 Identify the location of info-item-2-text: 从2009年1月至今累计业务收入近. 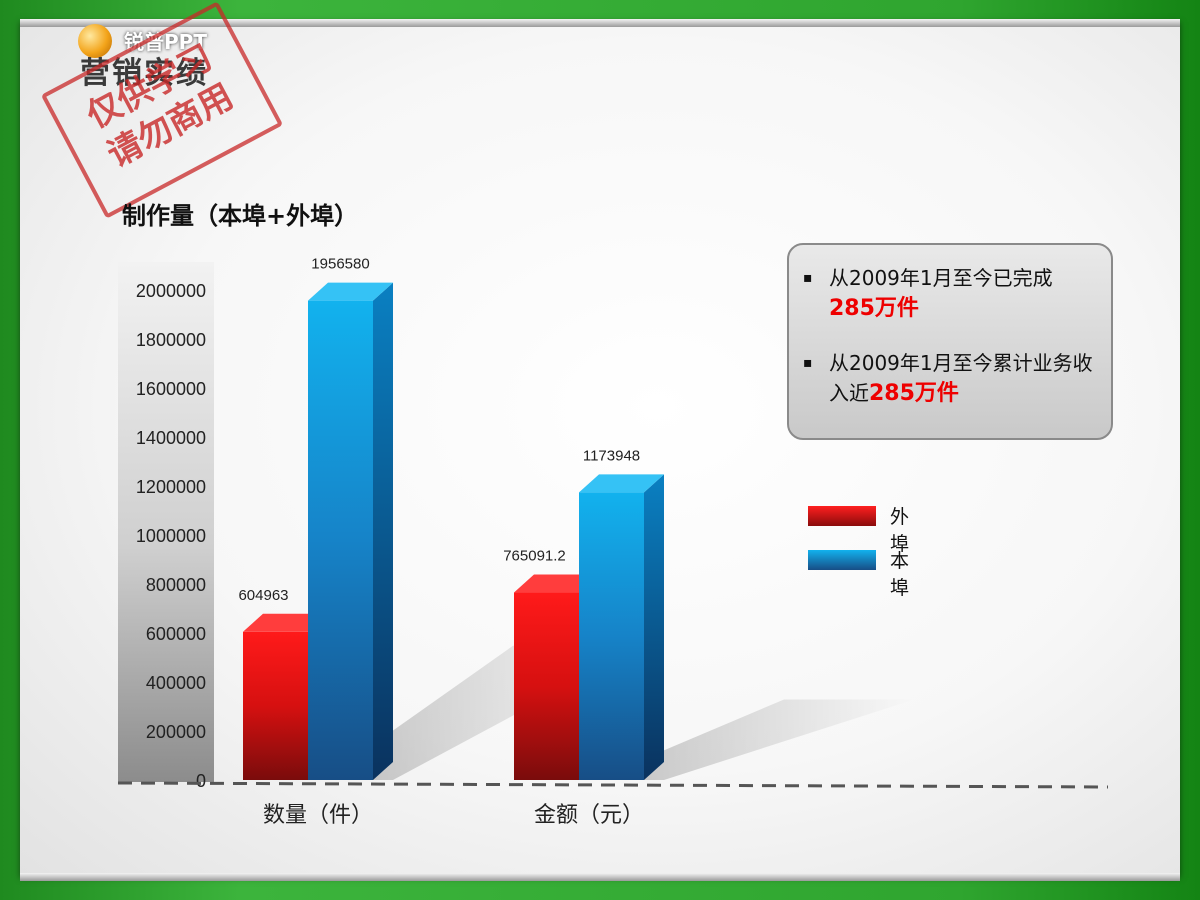
(961, 378).